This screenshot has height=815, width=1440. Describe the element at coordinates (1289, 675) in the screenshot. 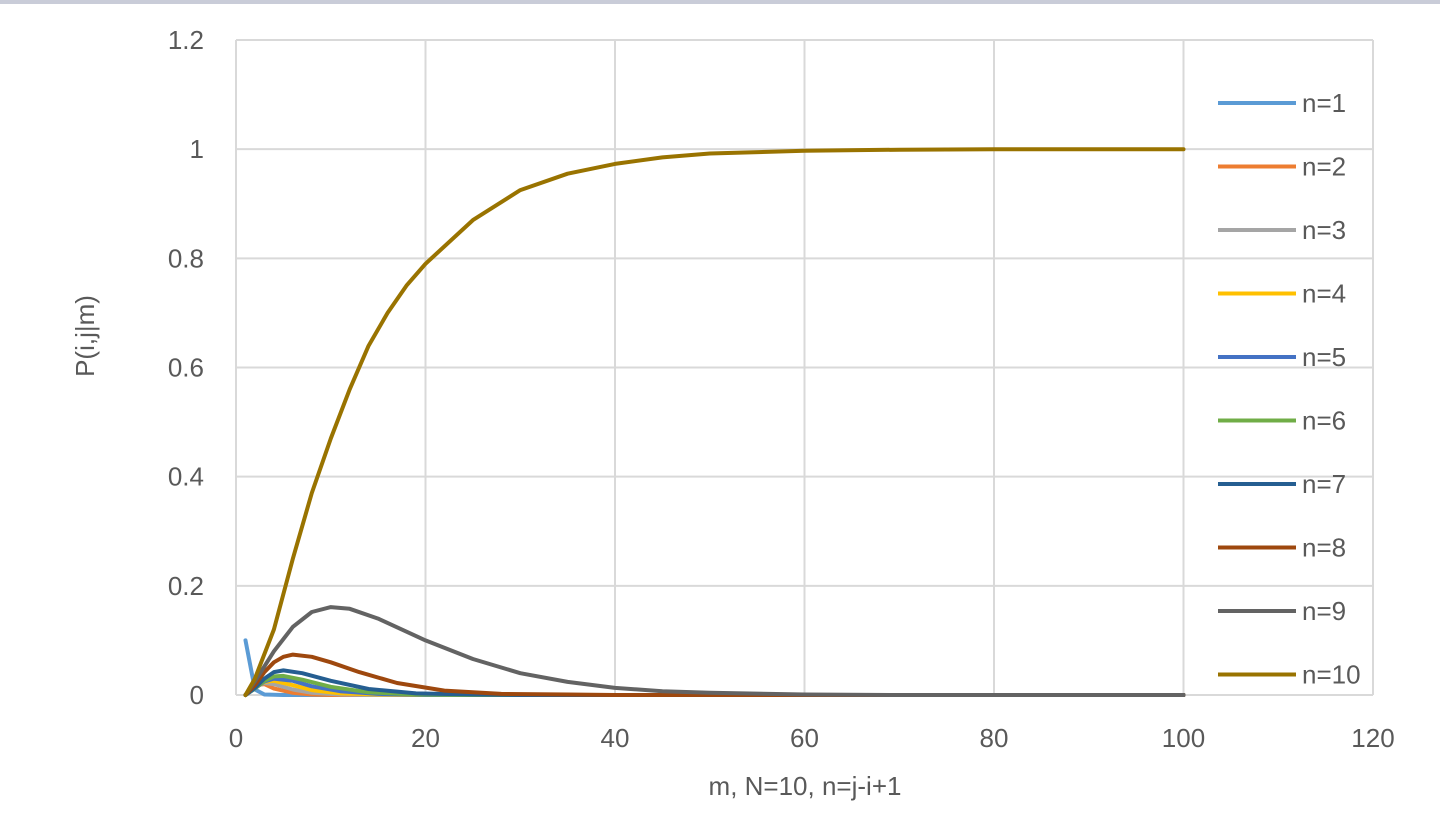

I see `legend-item: n=10` at that location.